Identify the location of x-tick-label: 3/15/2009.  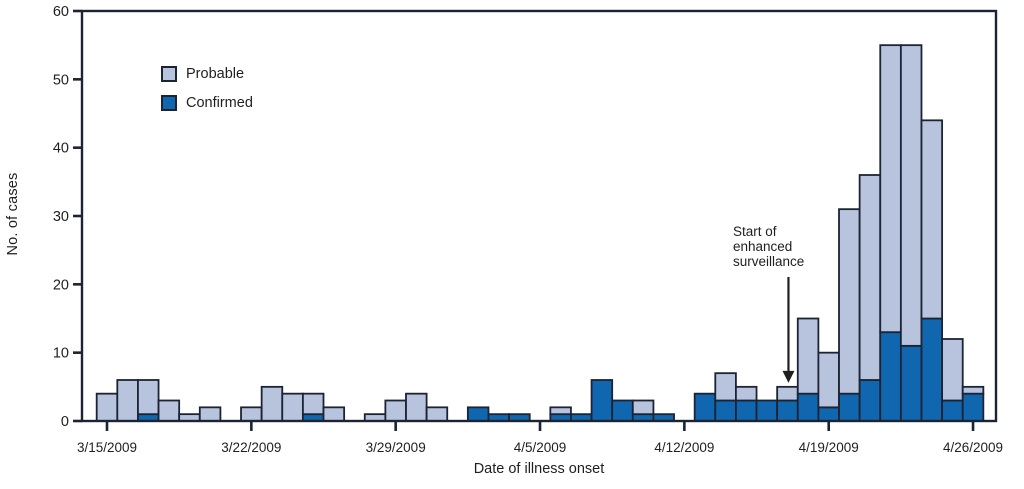
(107, 447).